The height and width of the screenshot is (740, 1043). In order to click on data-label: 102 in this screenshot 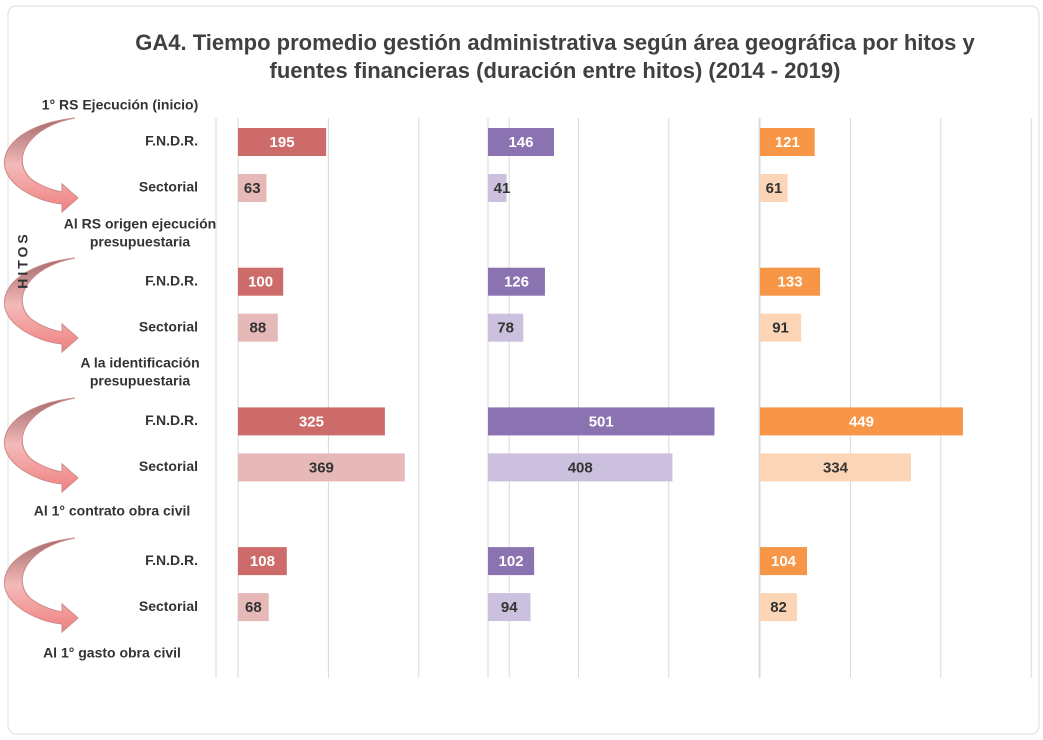, I will do `click(511, 561)`.